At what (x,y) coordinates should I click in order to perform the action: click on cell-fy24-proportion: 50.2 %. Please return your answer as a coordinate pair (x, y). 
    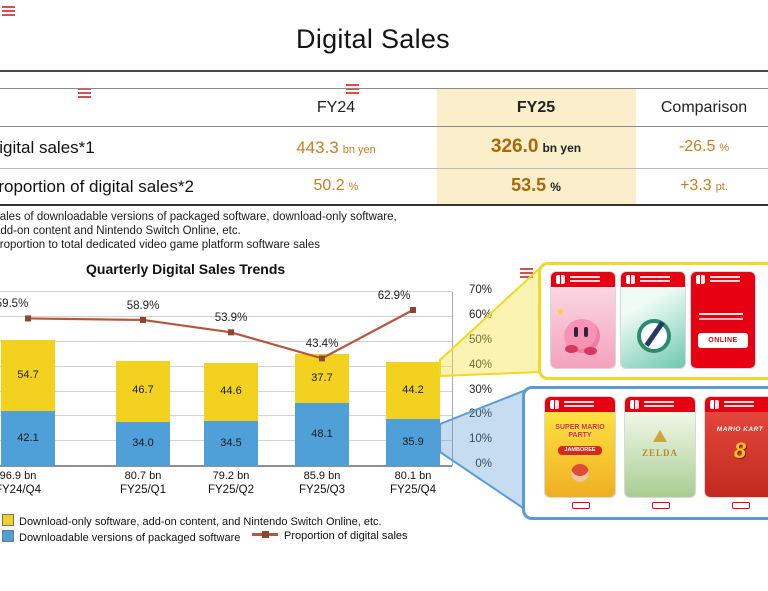
    Looking at the image, I should click on (336, 186).